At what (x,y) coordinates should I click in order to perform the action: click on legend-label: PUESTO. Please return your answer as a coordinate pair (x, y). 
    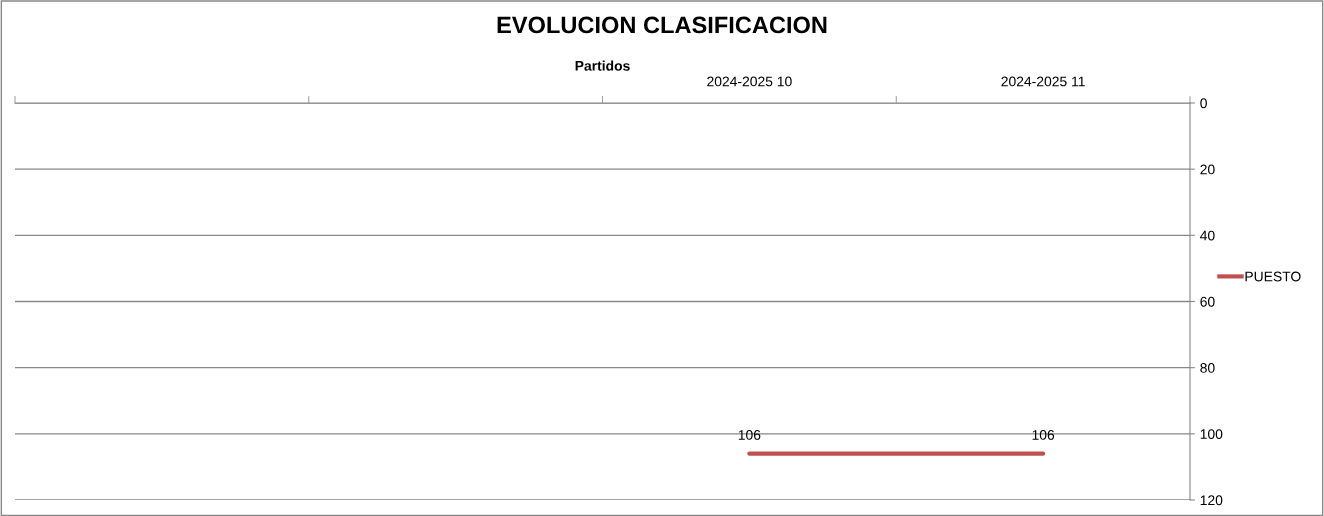
    Looking at the image, I should click on (1273, 276).